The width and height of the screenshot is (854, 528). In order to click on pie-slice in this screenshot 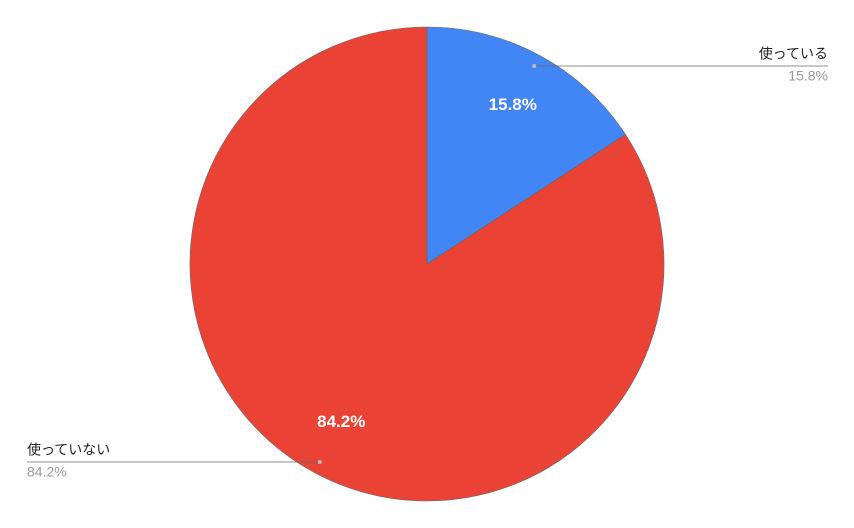, I will do `click(526, 145)`.